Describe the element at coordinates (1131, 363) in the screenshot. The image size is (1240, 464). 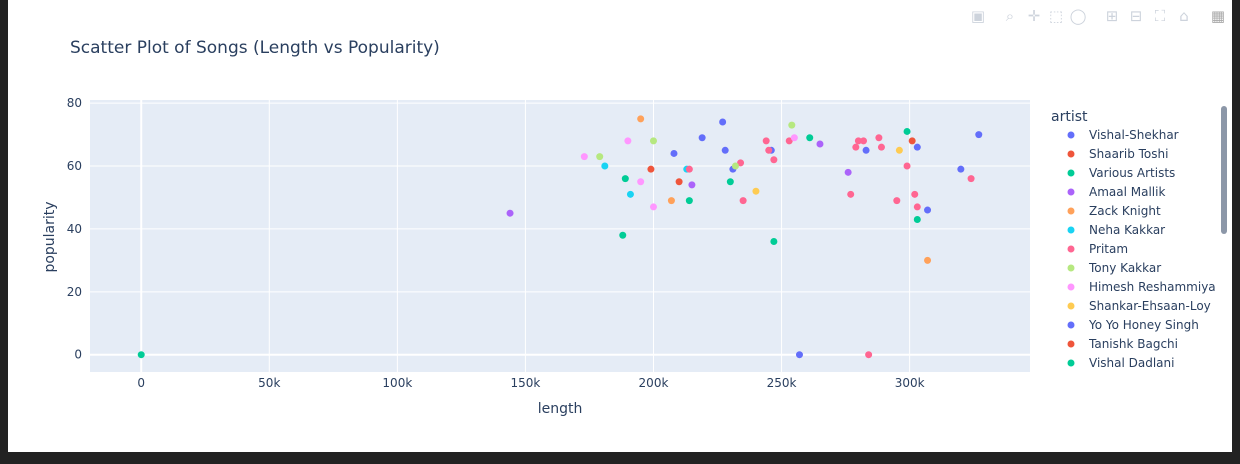
I see `legend-item: Vishal Dadlani` at that location.